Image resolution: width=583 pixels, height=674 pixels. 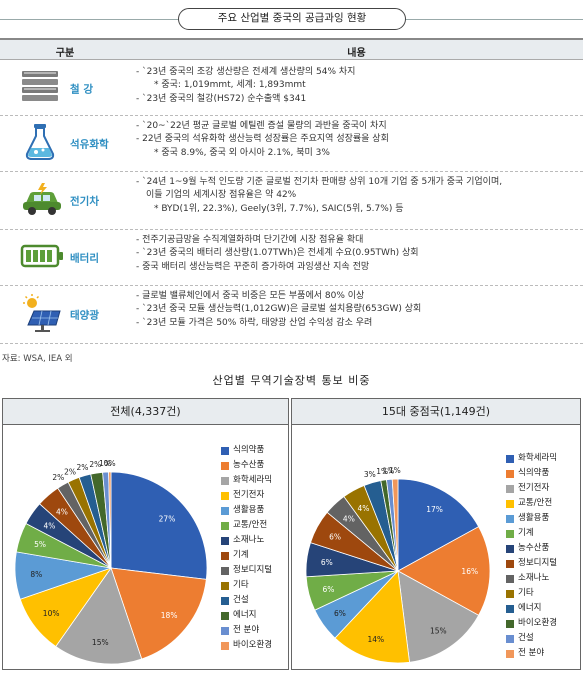 What do you see at coordinates (89, 144) in the screenshot?
I see `category-label: 석유화학` at bounding box center [89, 144].